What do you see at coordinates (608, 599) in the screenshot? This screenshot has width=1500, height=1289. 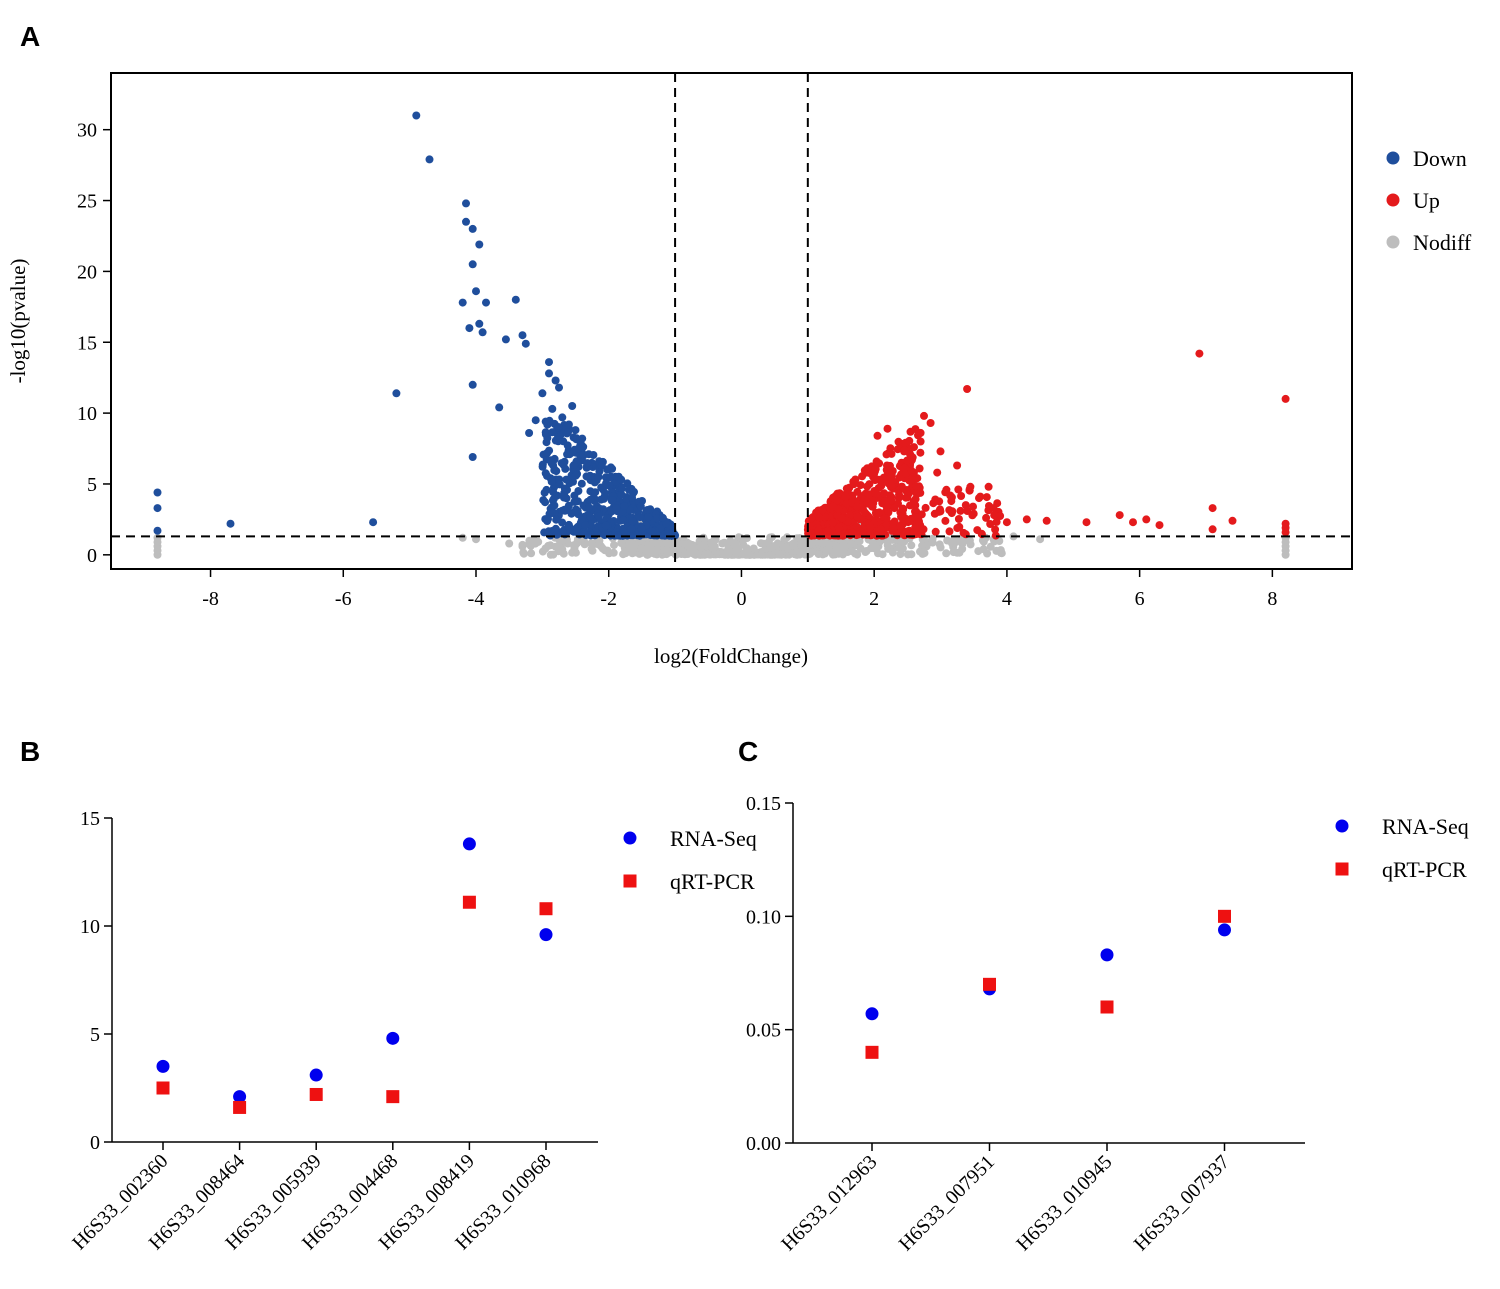 I see `x-tick-label-a: -2` at bounding box center [608, 599].